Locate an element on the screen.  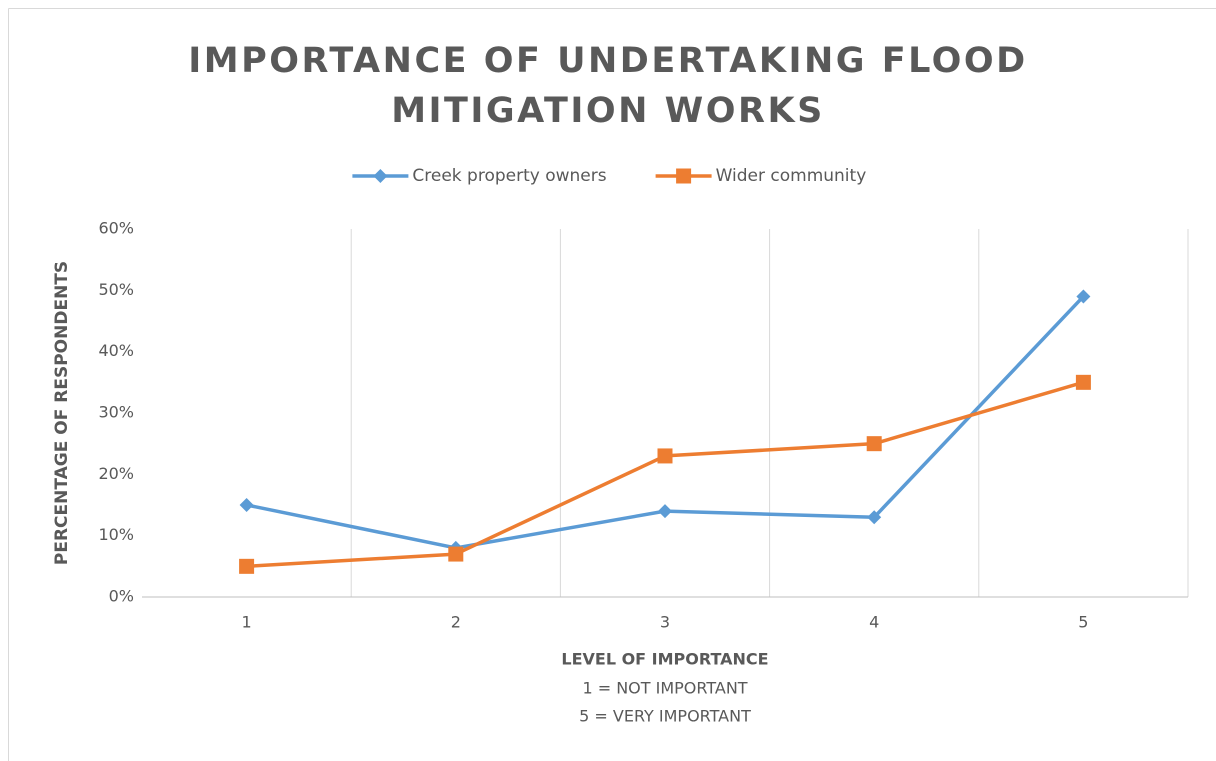
y-tick-label: 0% is located at coordinates (121, 596).